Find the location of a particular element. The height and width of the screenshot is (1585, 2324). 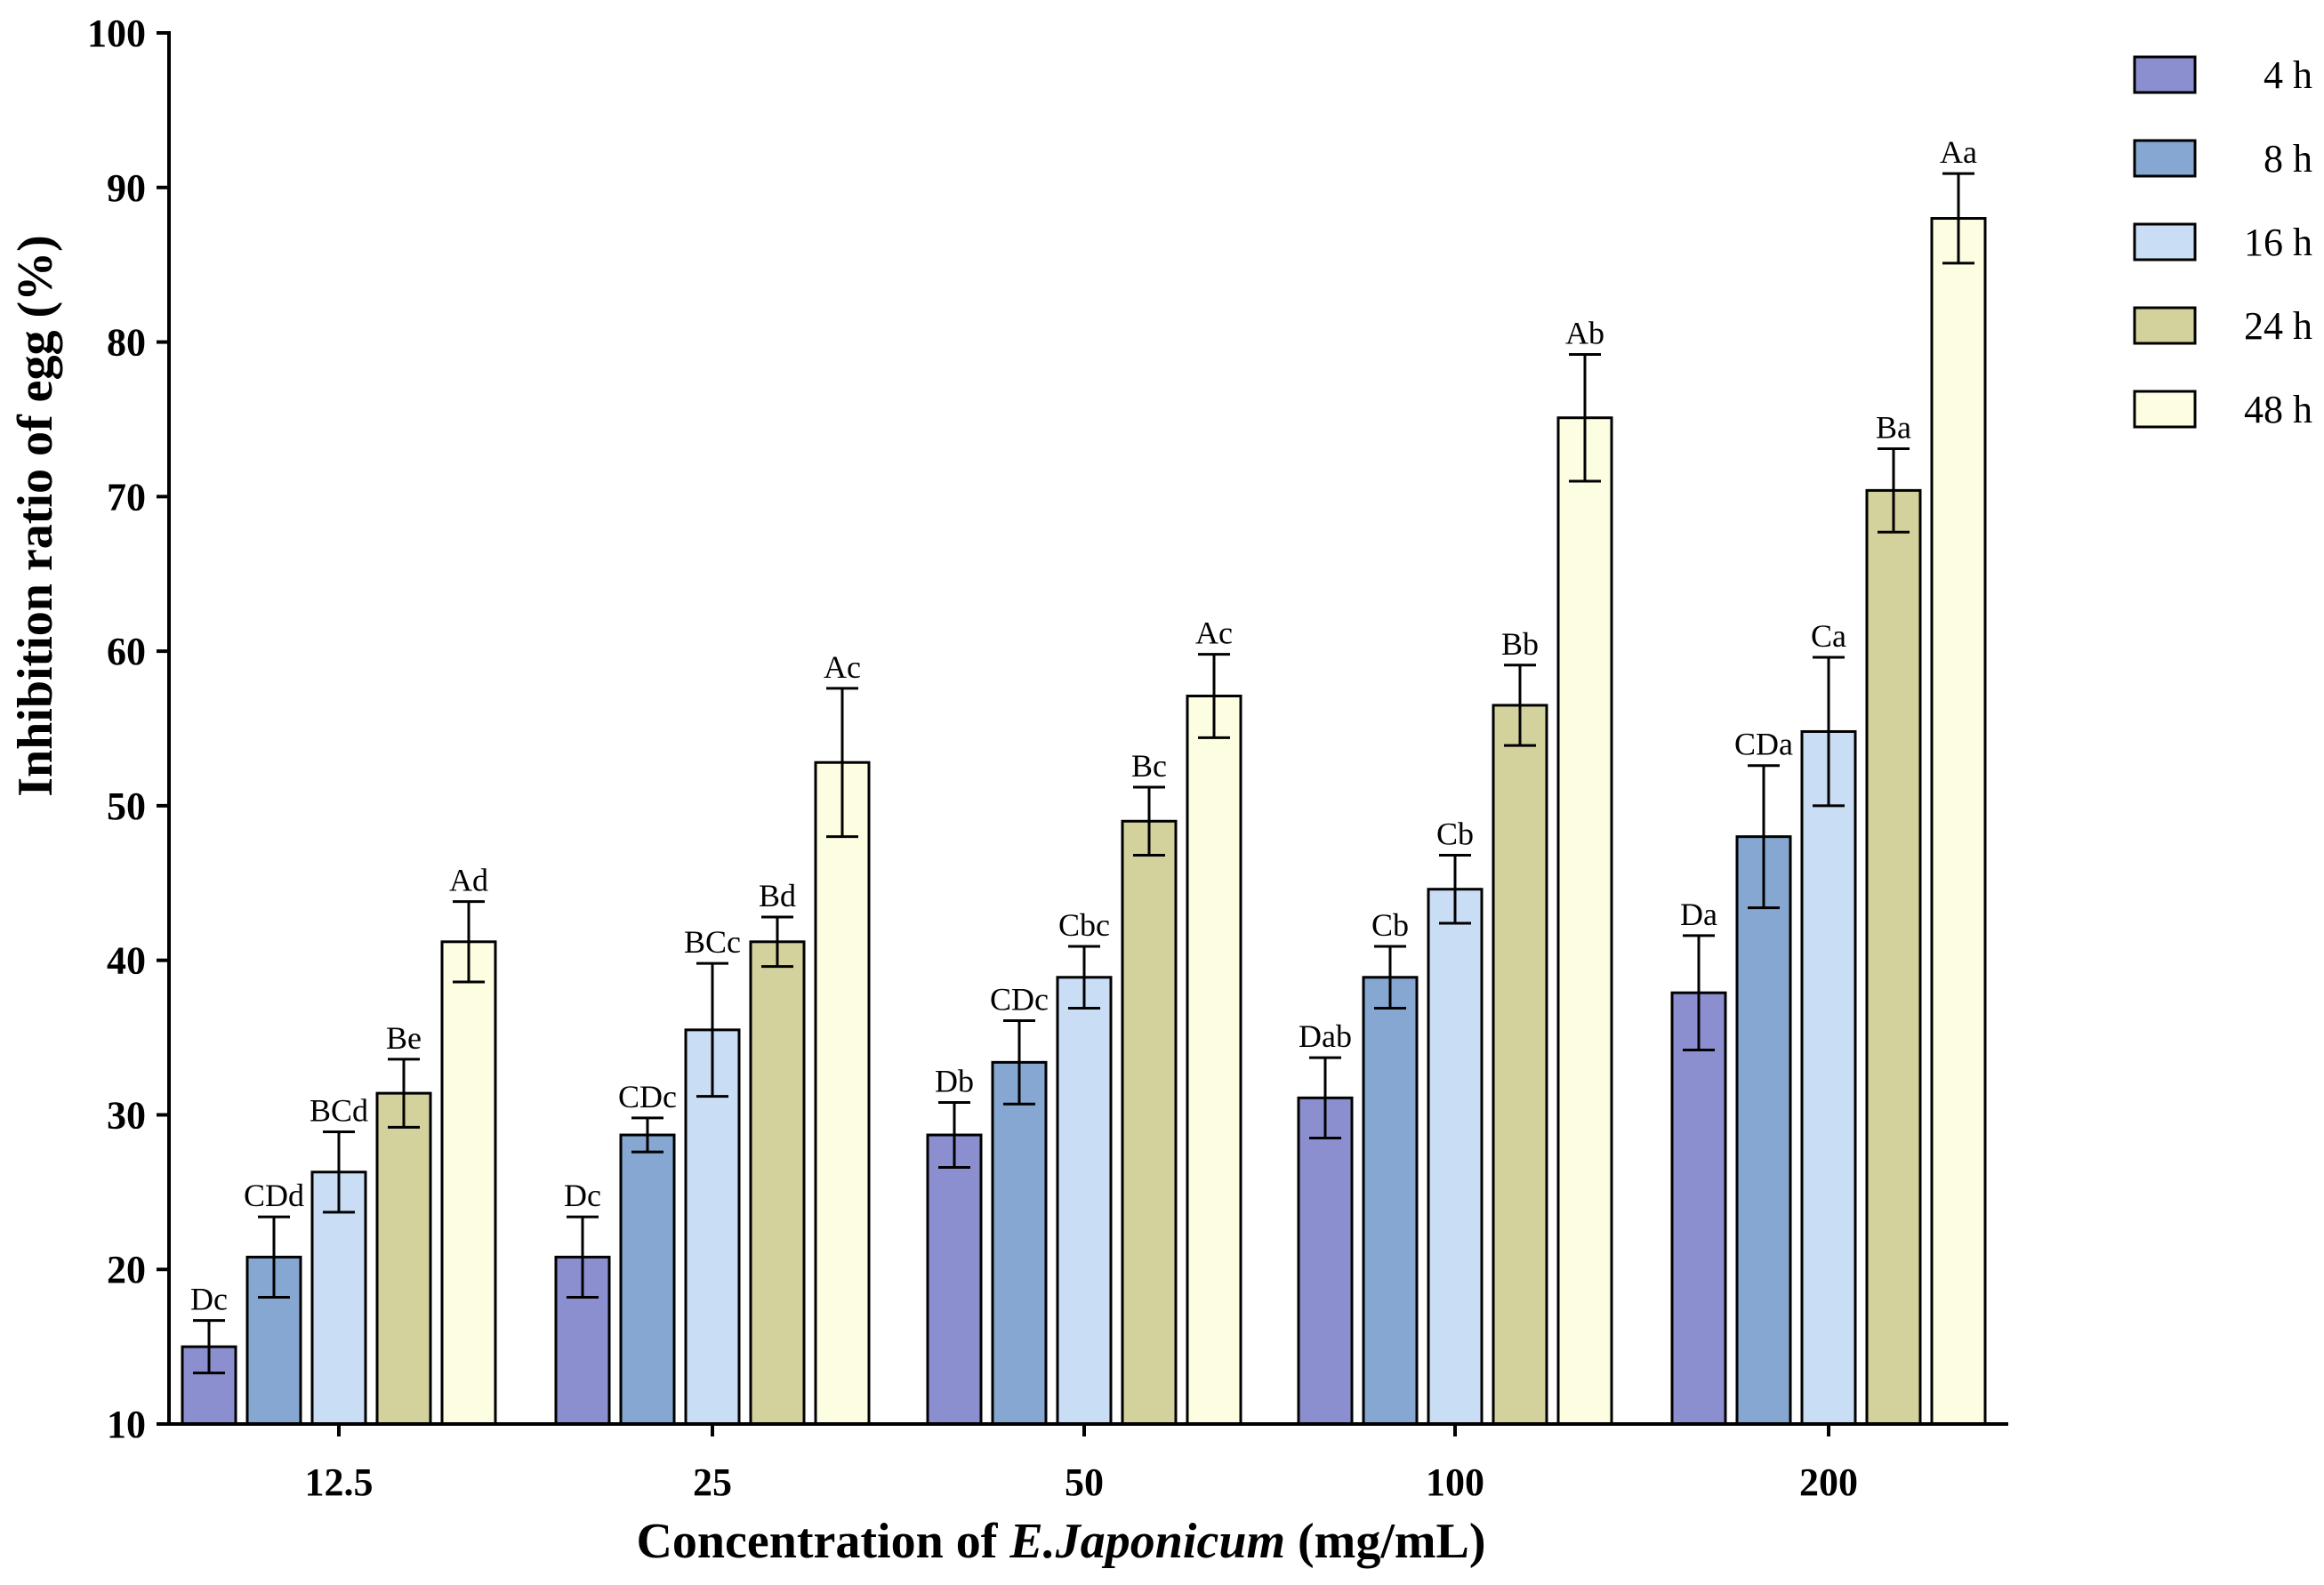

x-tick-label: 12.5 is located at coordinates (339, 1482).